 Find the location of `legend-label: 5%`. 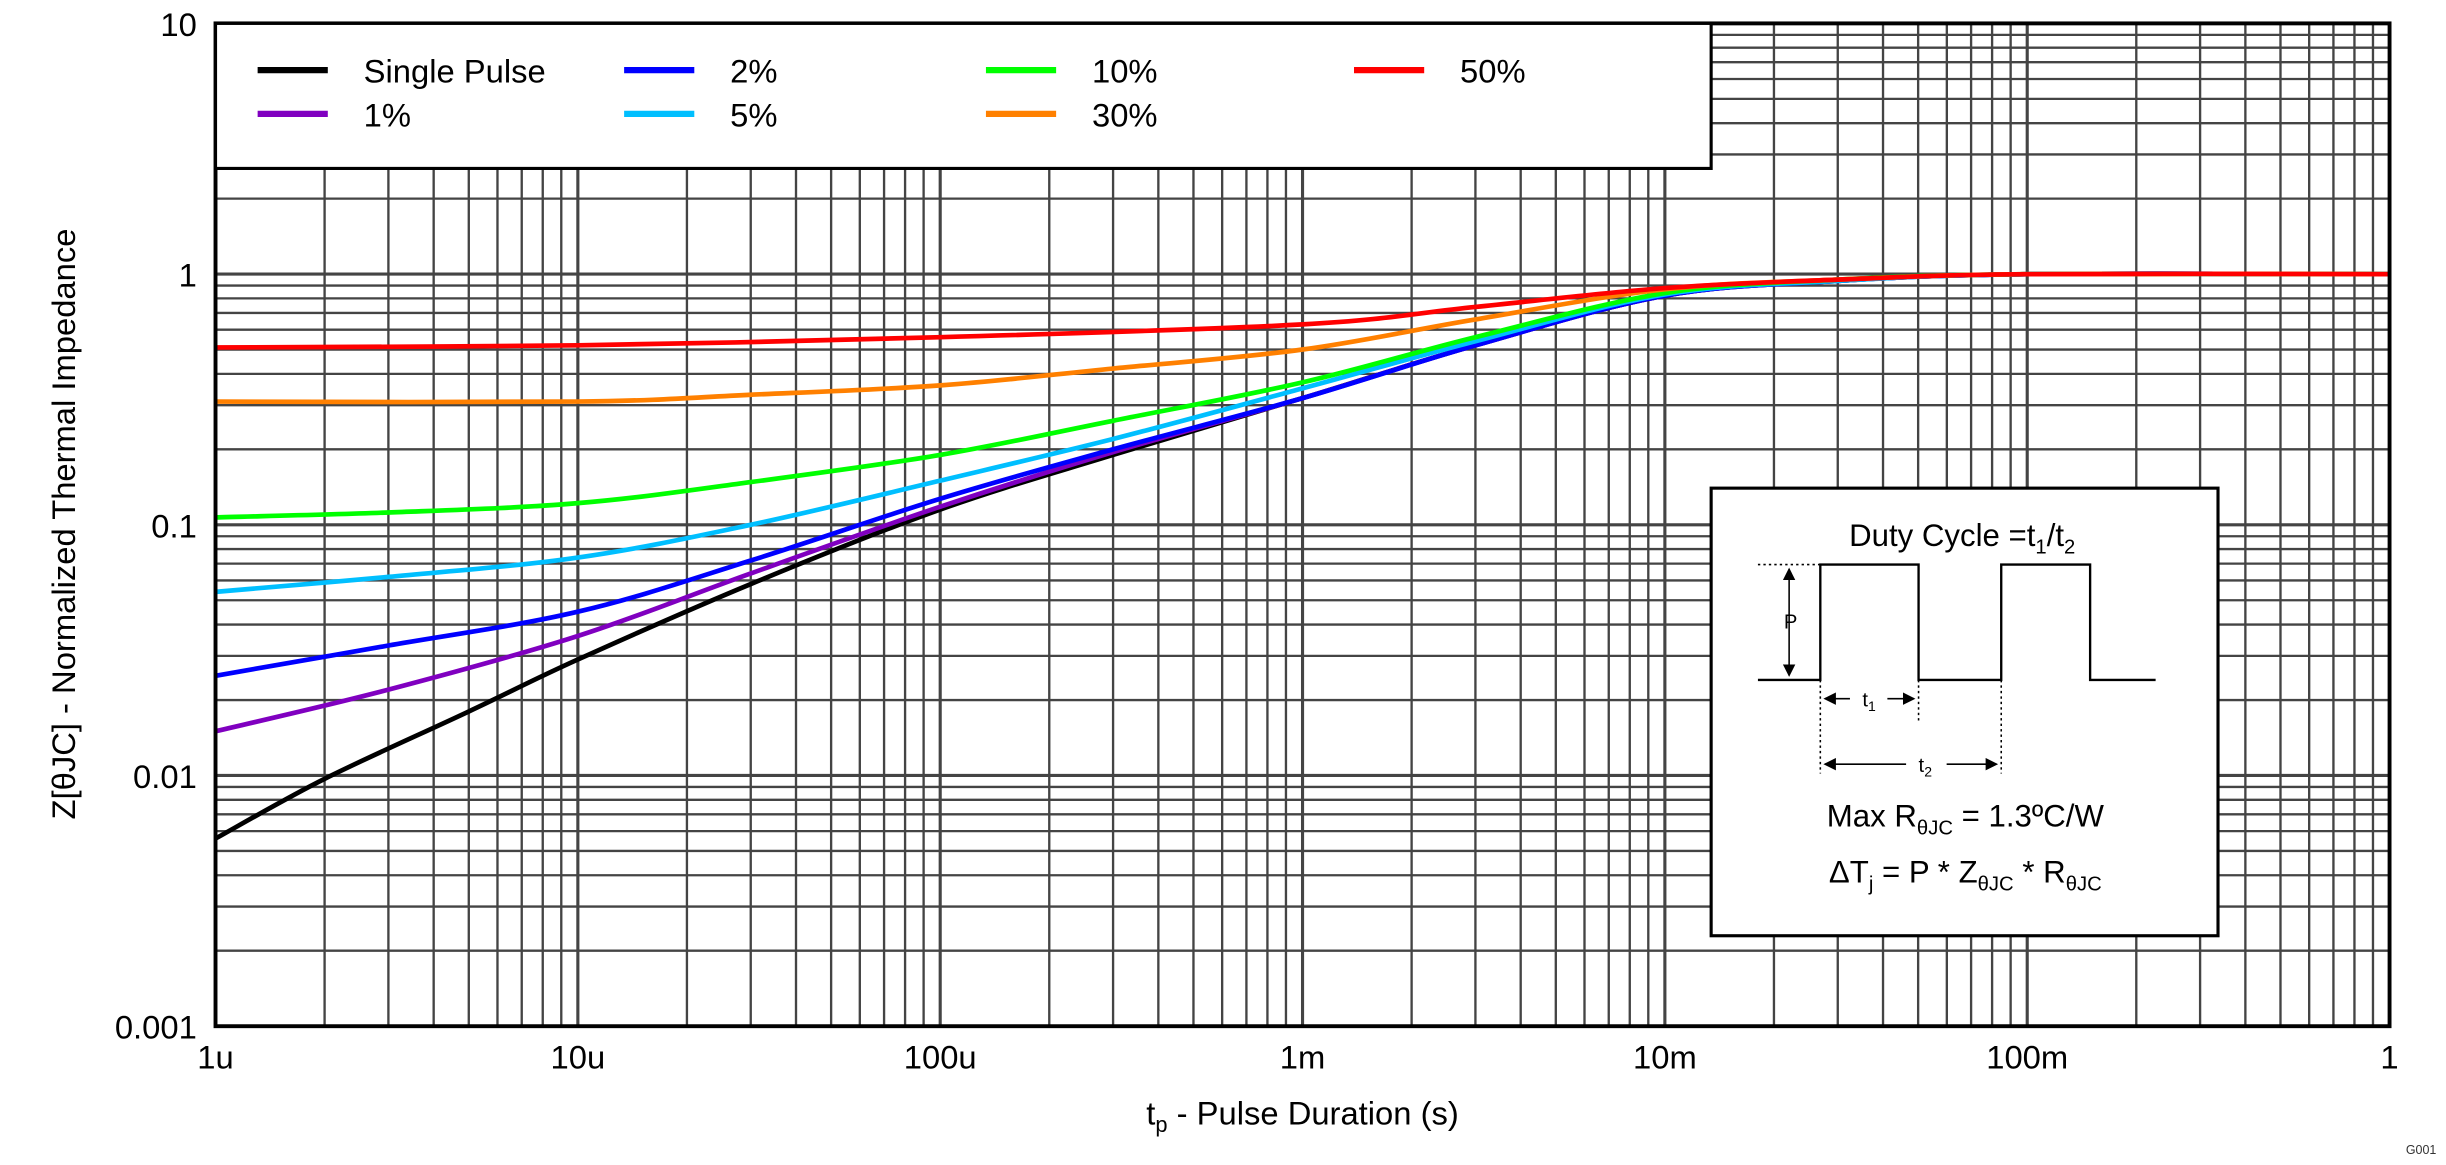

legend-label: 5% is located at coordinates (753, 114).